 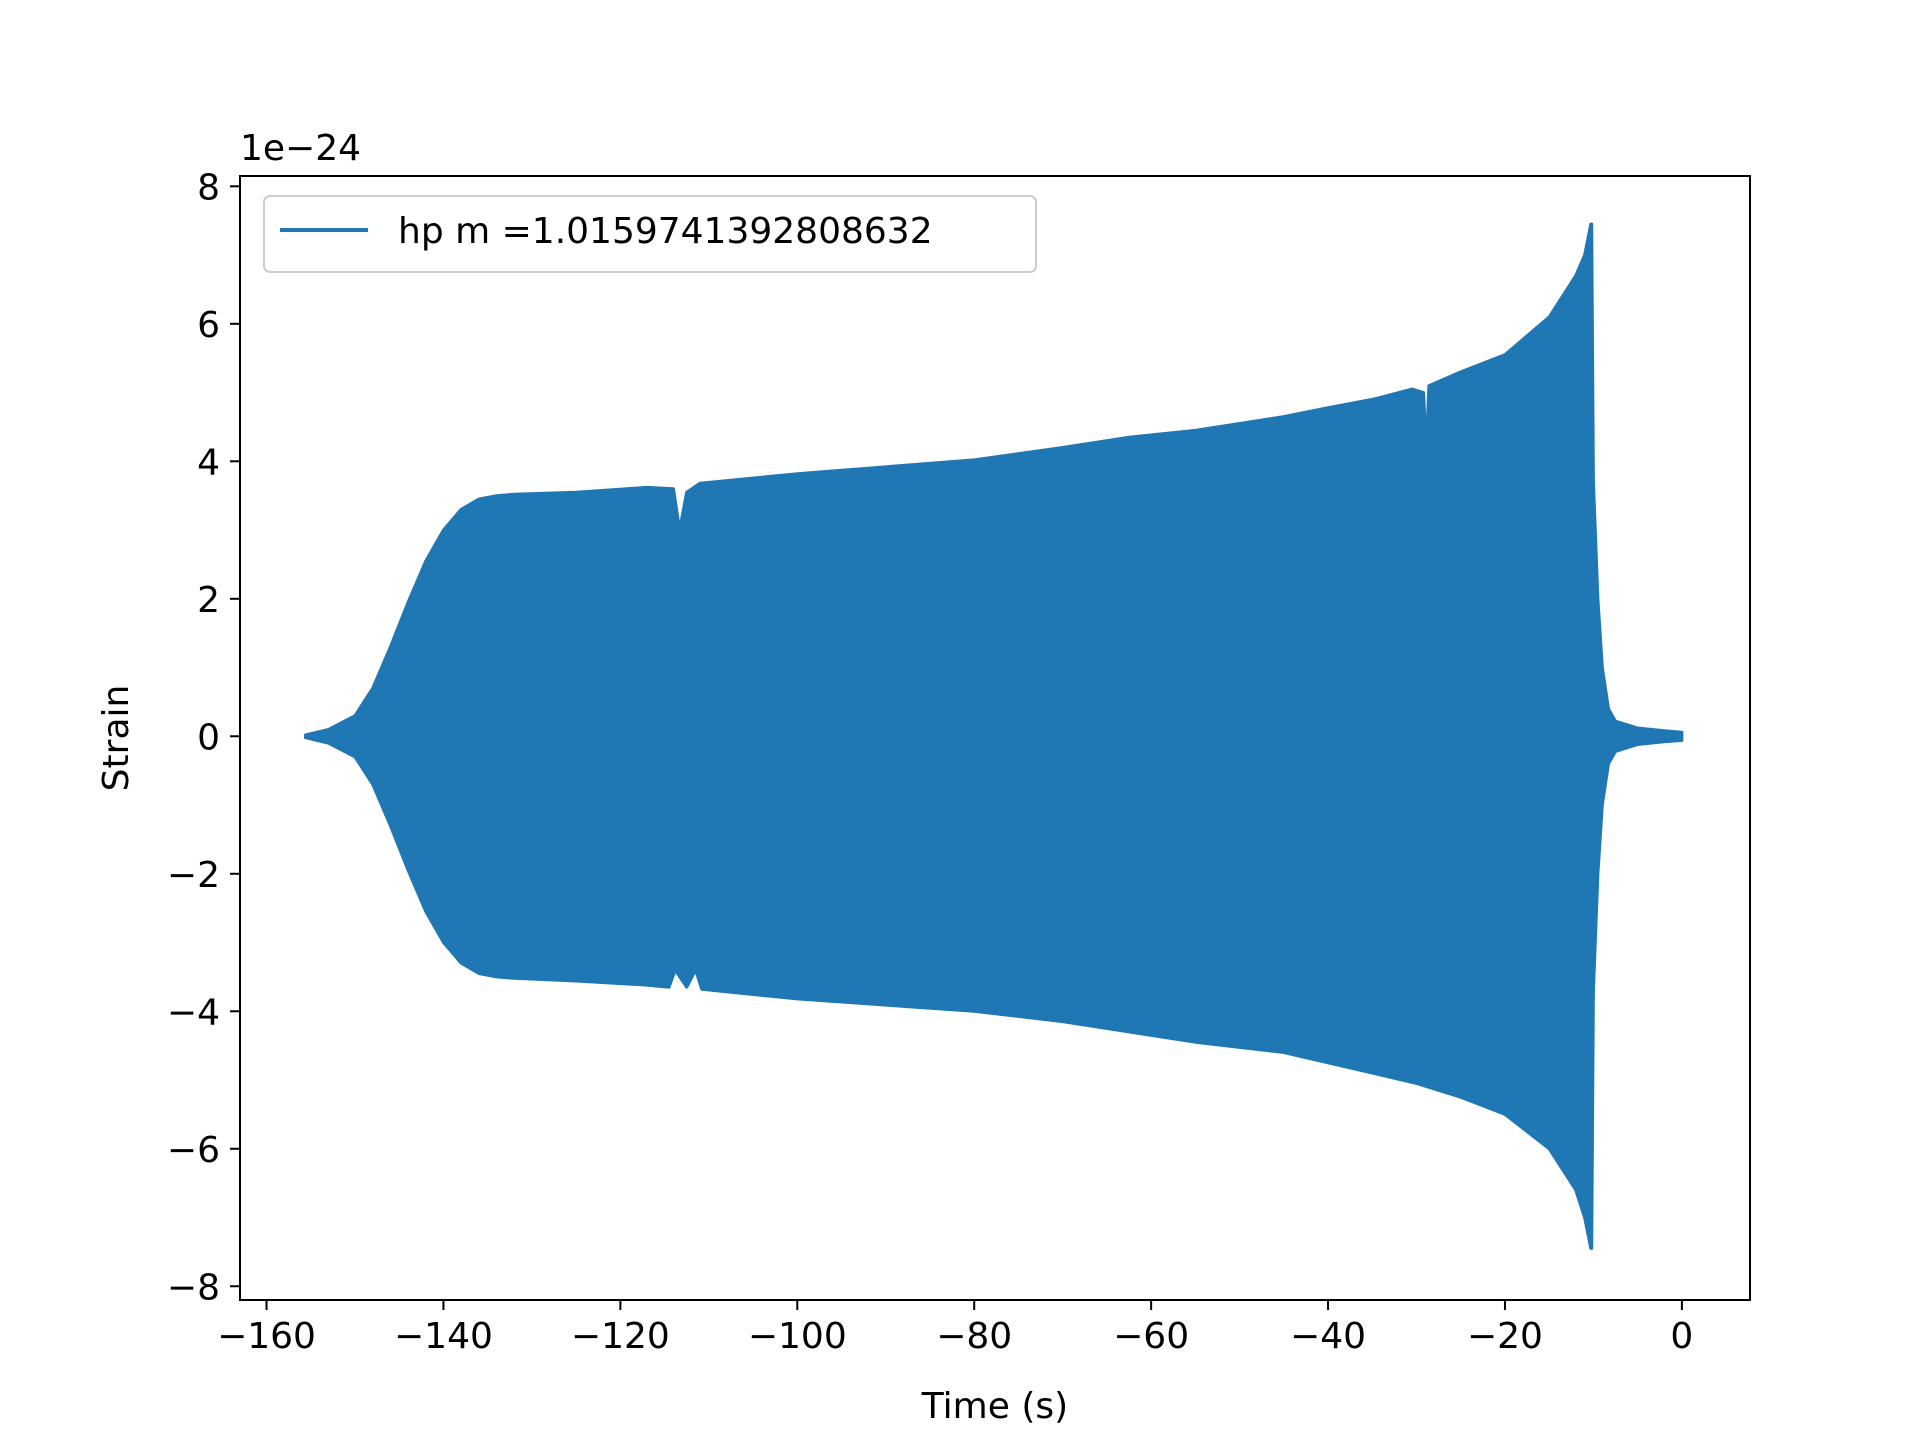 I want to click on x-tick-label: 0, so click(x=1681, y=1336).